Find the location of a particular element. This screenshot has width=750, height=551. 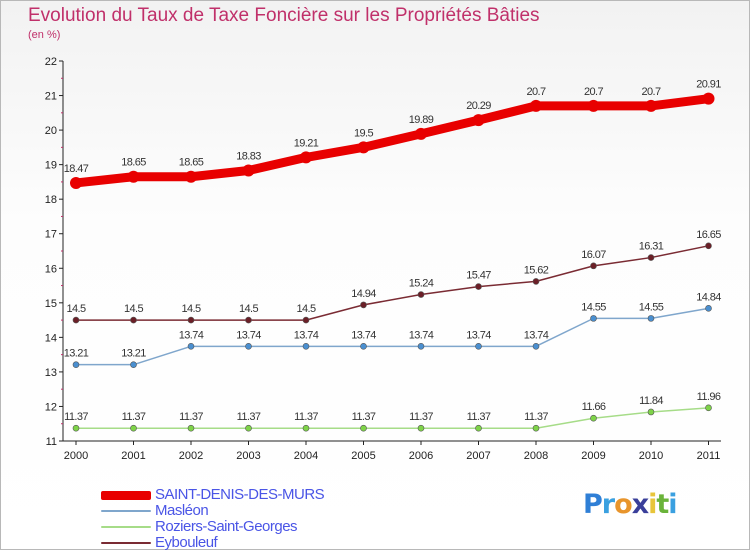

data-label: 15.62 is located at coordinates (536, 270).